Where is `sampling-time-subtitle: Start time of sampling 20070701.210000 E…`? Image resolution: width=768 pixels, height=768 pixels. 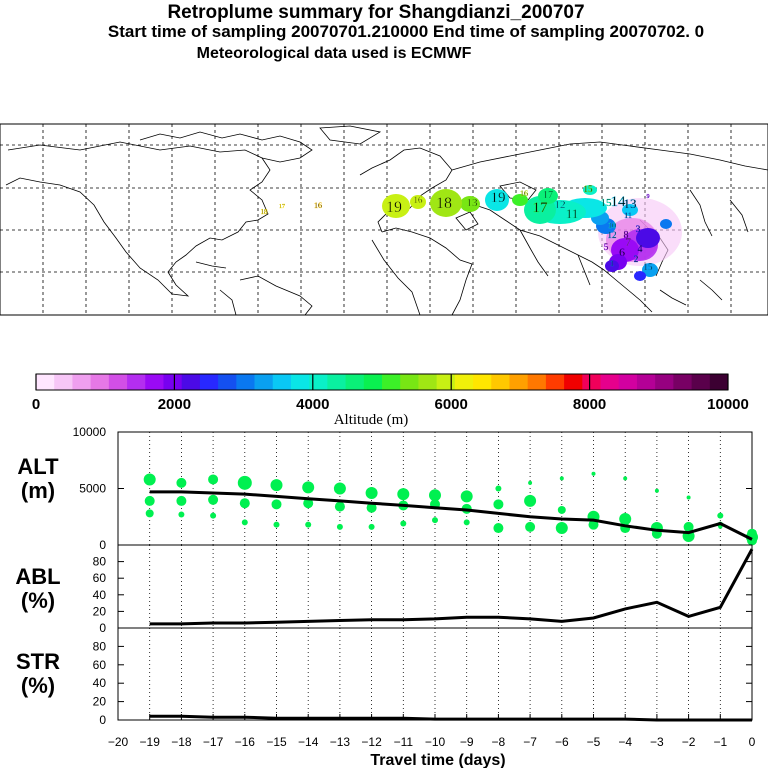 sampling-time-subtitle: Start time of sampling 20070701.210000 E… is located at coordinates (406, 31).